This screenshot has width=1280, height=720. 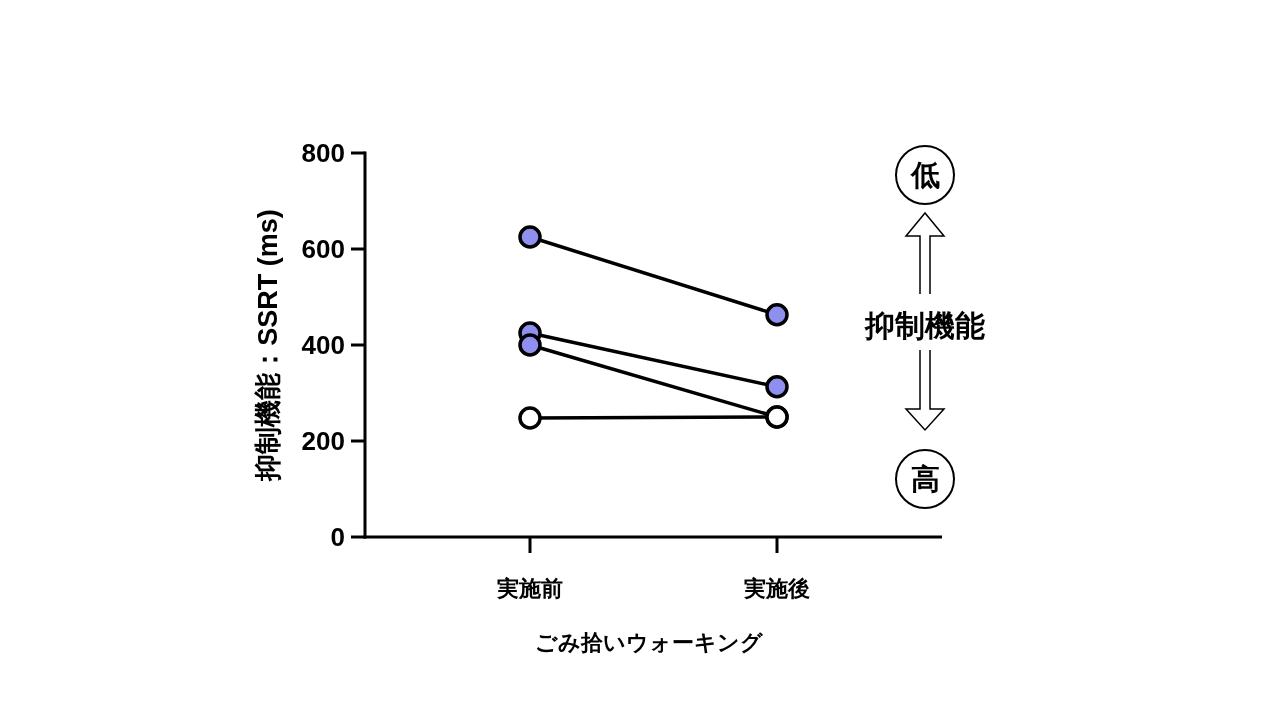 I want to click on y-tick-label: 600, so click(x=323, y=249).